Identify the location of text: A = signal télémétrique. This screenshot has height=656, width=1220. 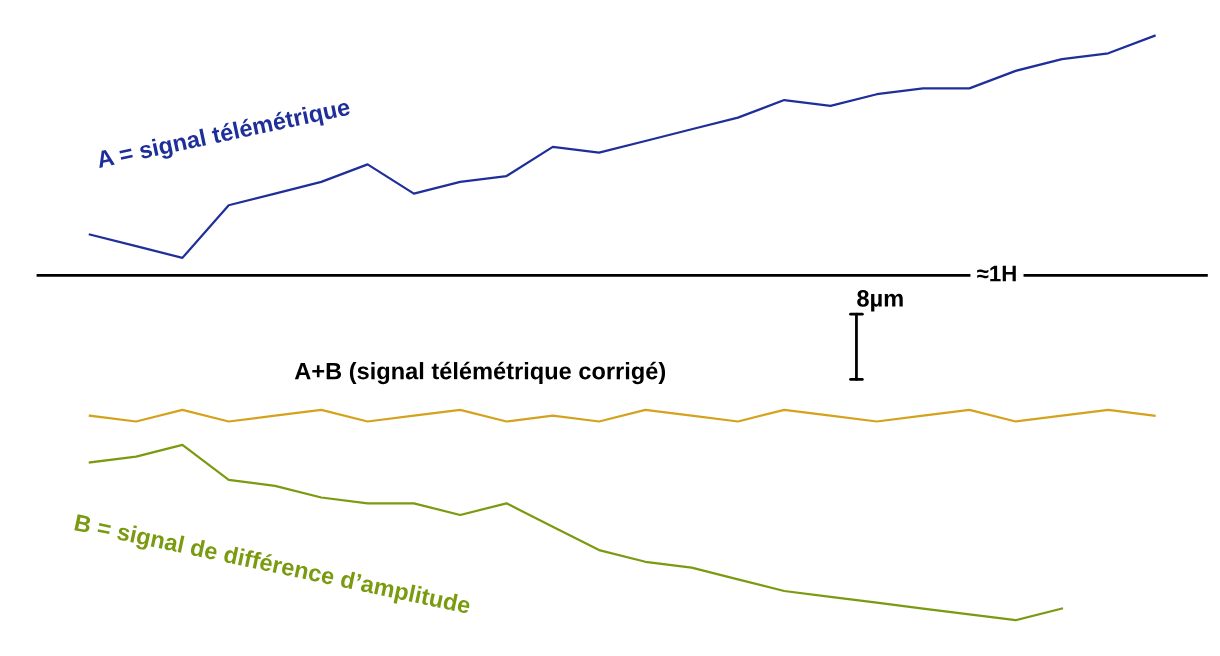
(223, 135).